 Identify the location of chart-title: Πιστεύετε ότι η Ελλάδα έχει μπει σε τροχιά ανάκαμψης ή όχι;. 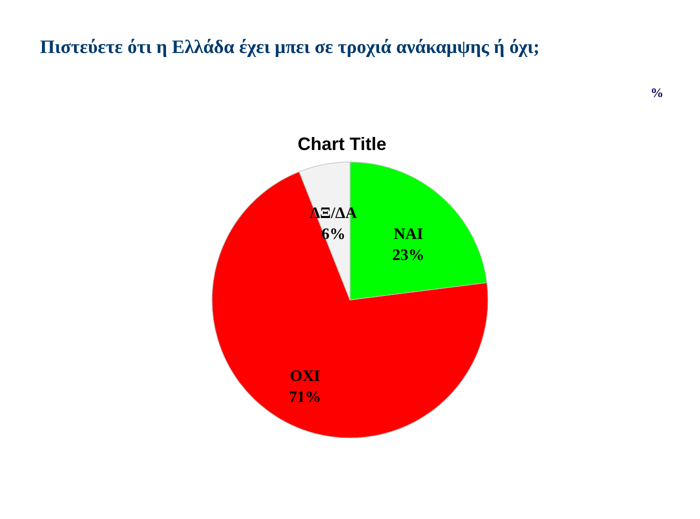
(290, 47).